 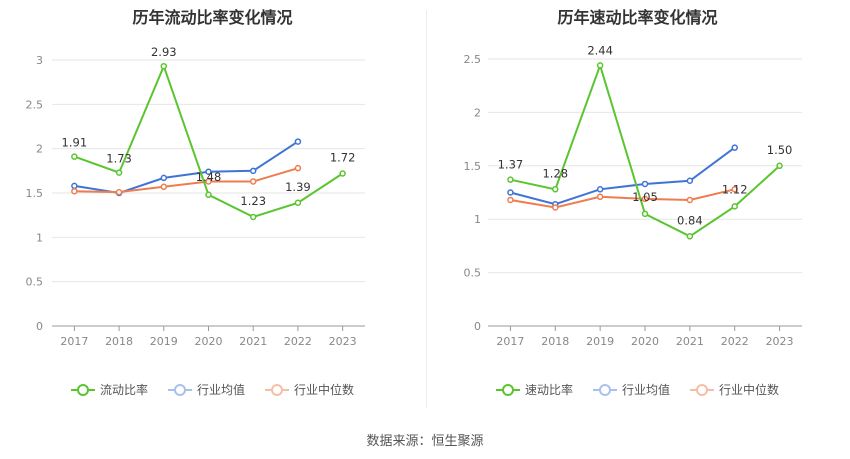 What do you see at coordinates (600, 50) in the screenshot?
I see `data-label: 2.44` at bounding box center [600, 50].